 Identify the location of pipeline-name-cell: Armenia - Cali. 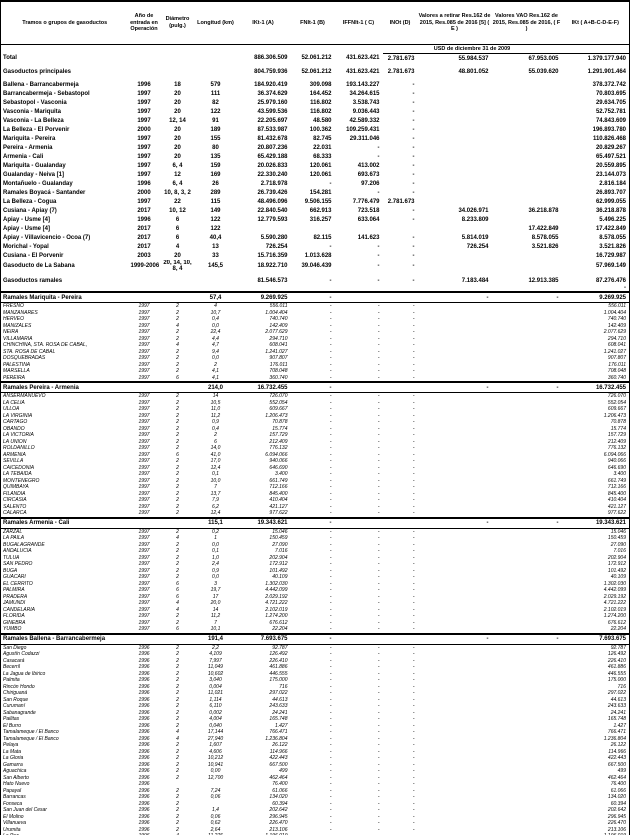
(23, 156).